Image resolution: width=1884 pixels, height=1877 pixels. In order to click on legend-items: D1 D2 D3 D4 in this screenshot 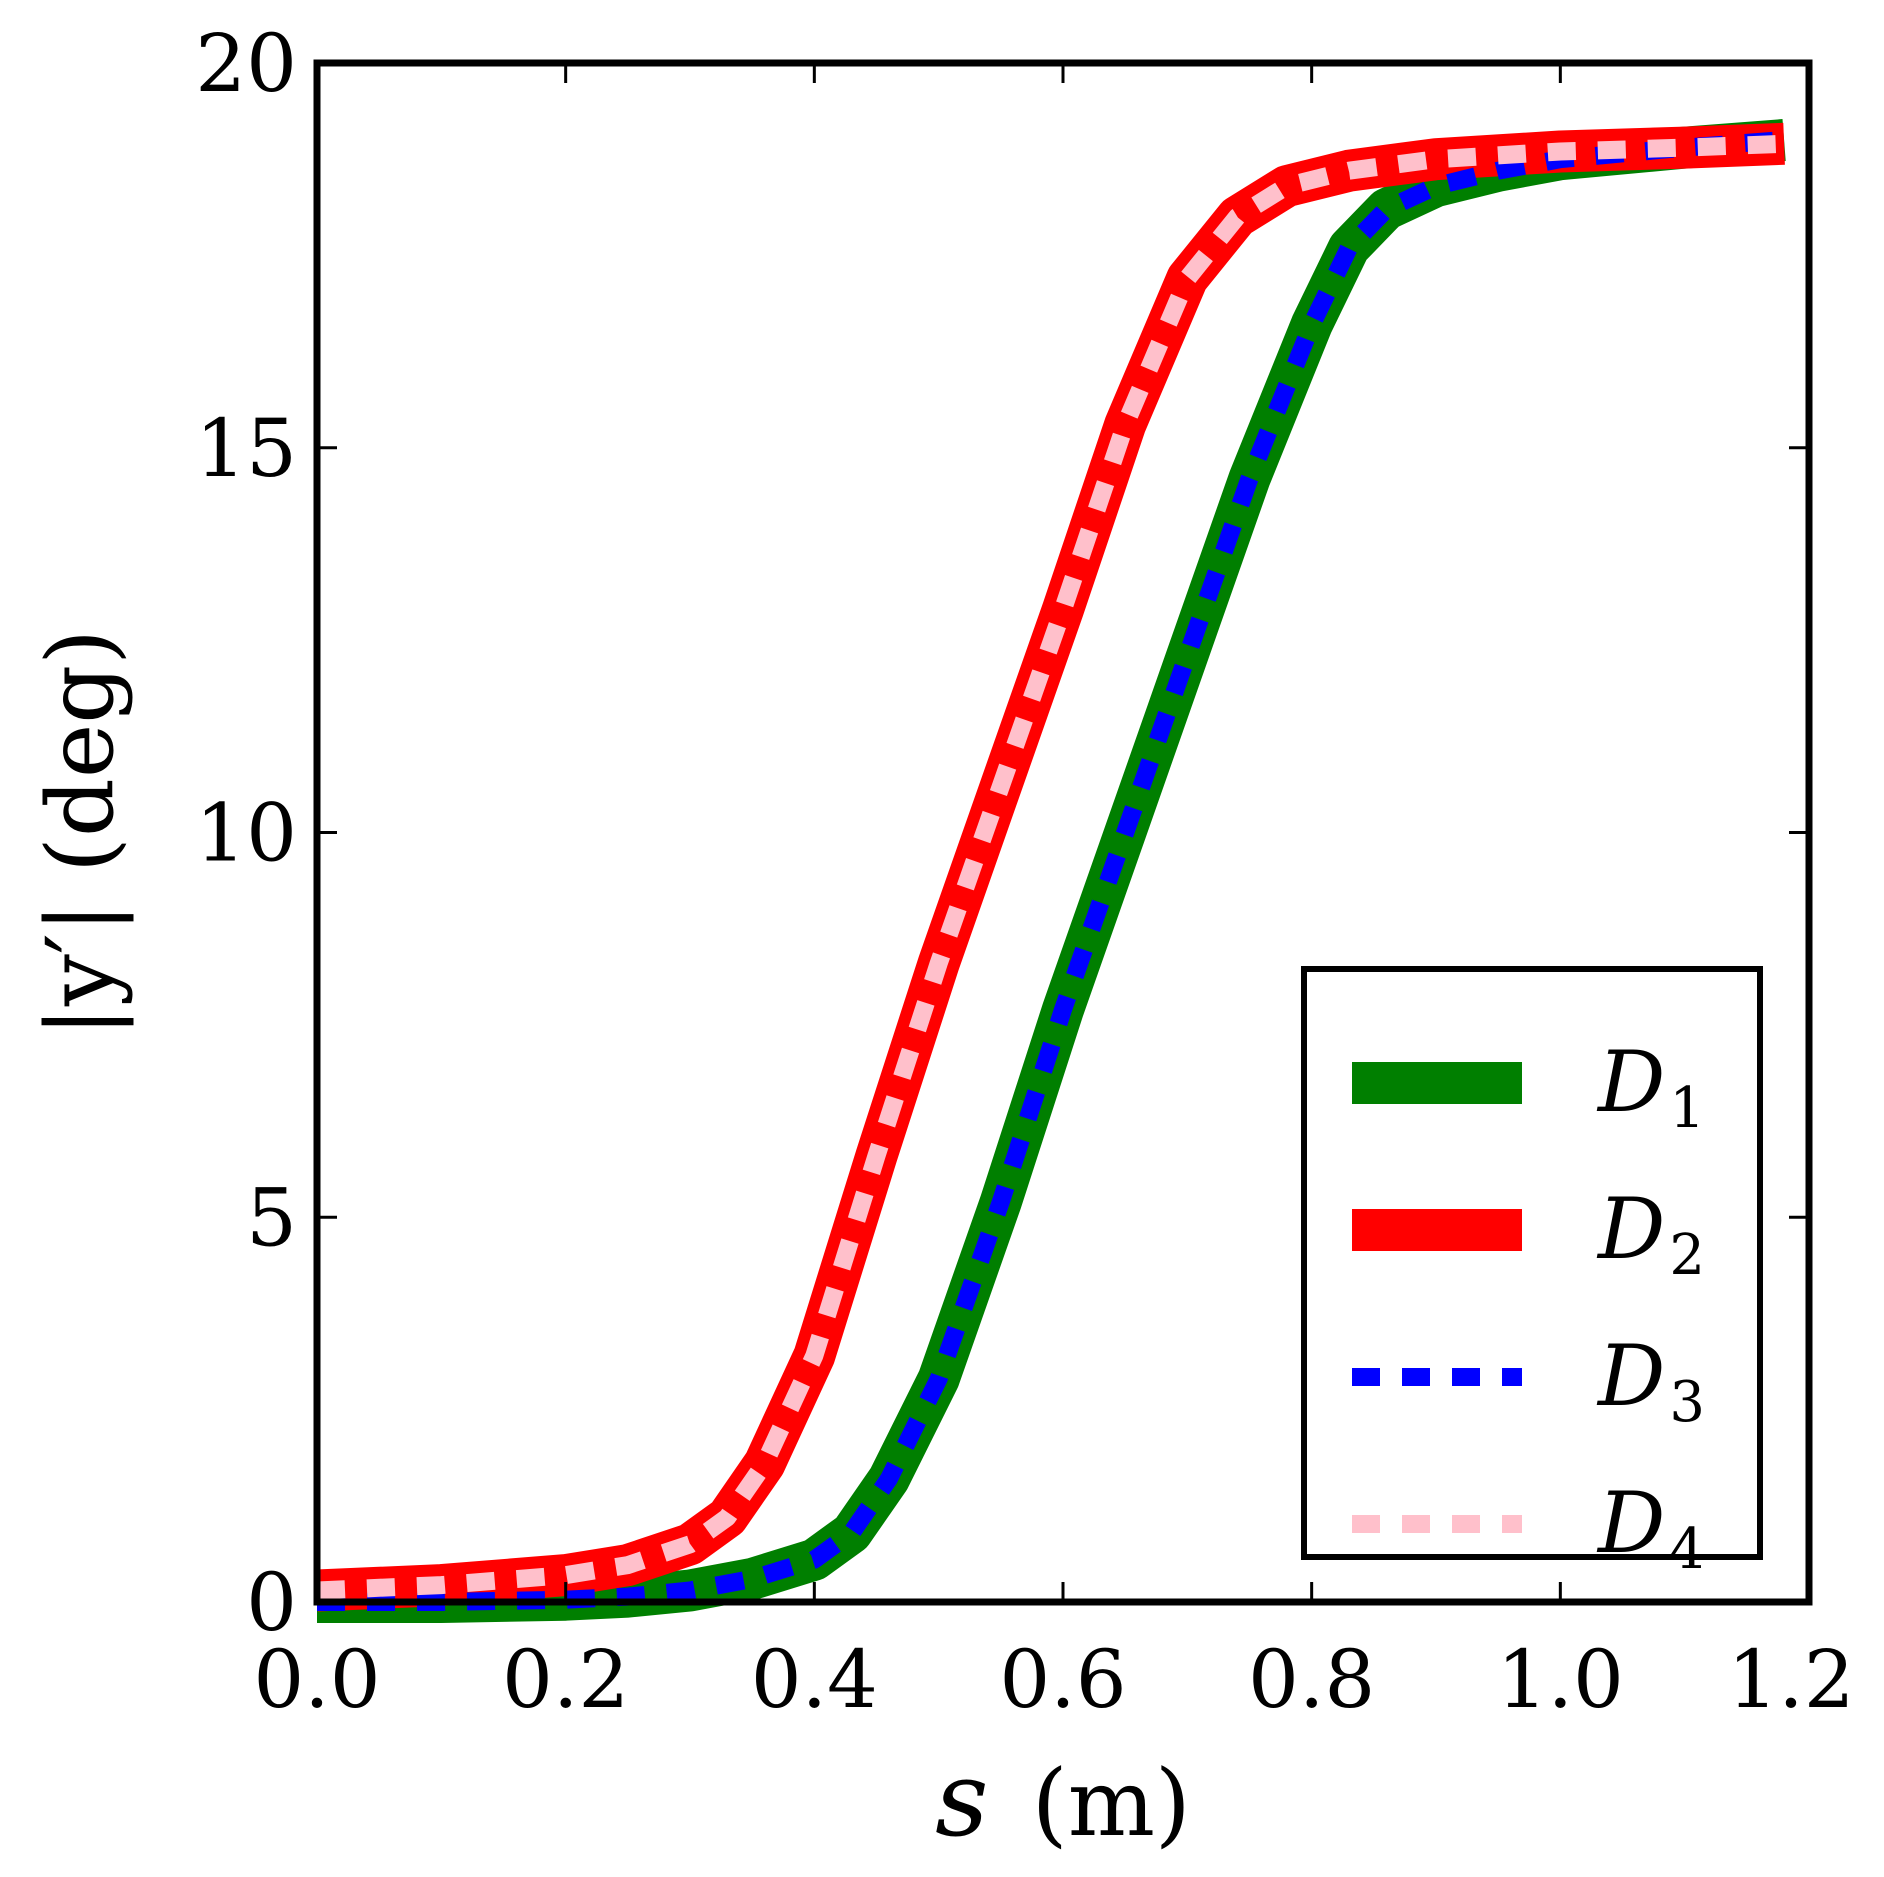, I will do `click(1528, 1307)`.